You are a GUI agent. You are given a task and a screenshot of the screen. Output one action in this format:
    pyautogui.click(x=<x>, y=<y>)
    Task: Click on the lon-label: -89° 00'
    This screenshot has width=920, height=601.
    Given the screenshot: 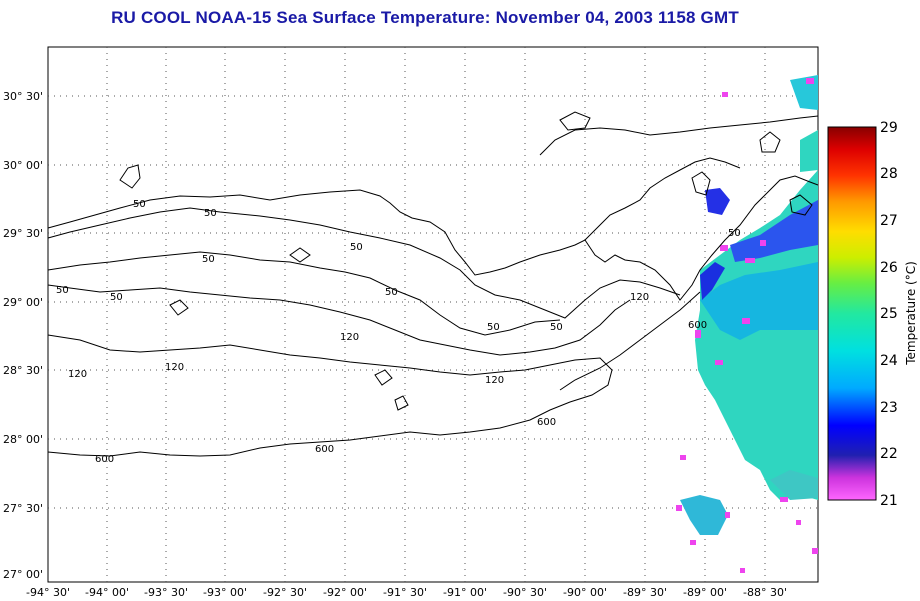 What is the action you would take?
    pyautogui.click(x=705, y=592)
    